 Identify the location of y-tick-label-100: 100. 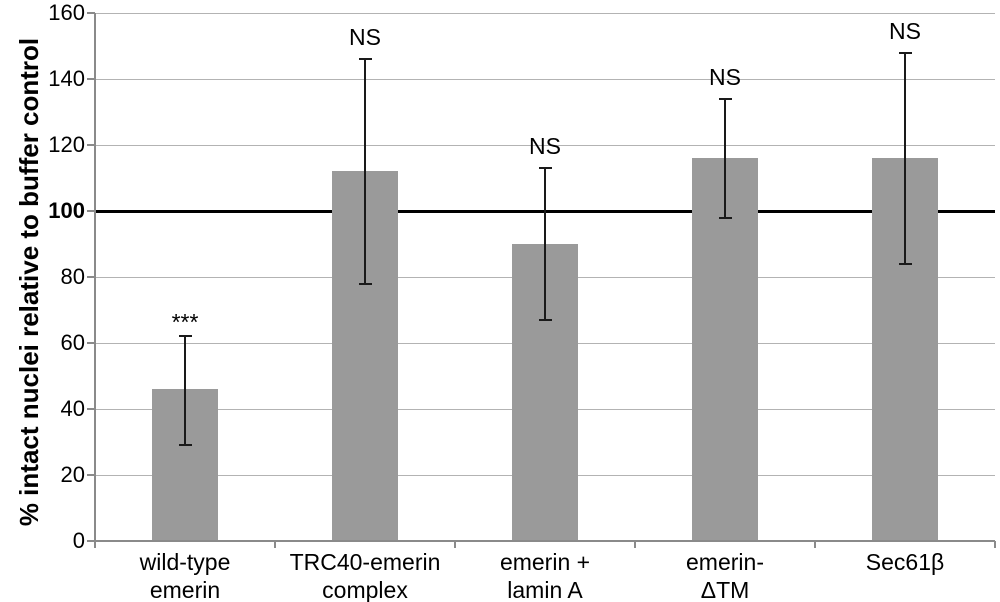
(66, 210).